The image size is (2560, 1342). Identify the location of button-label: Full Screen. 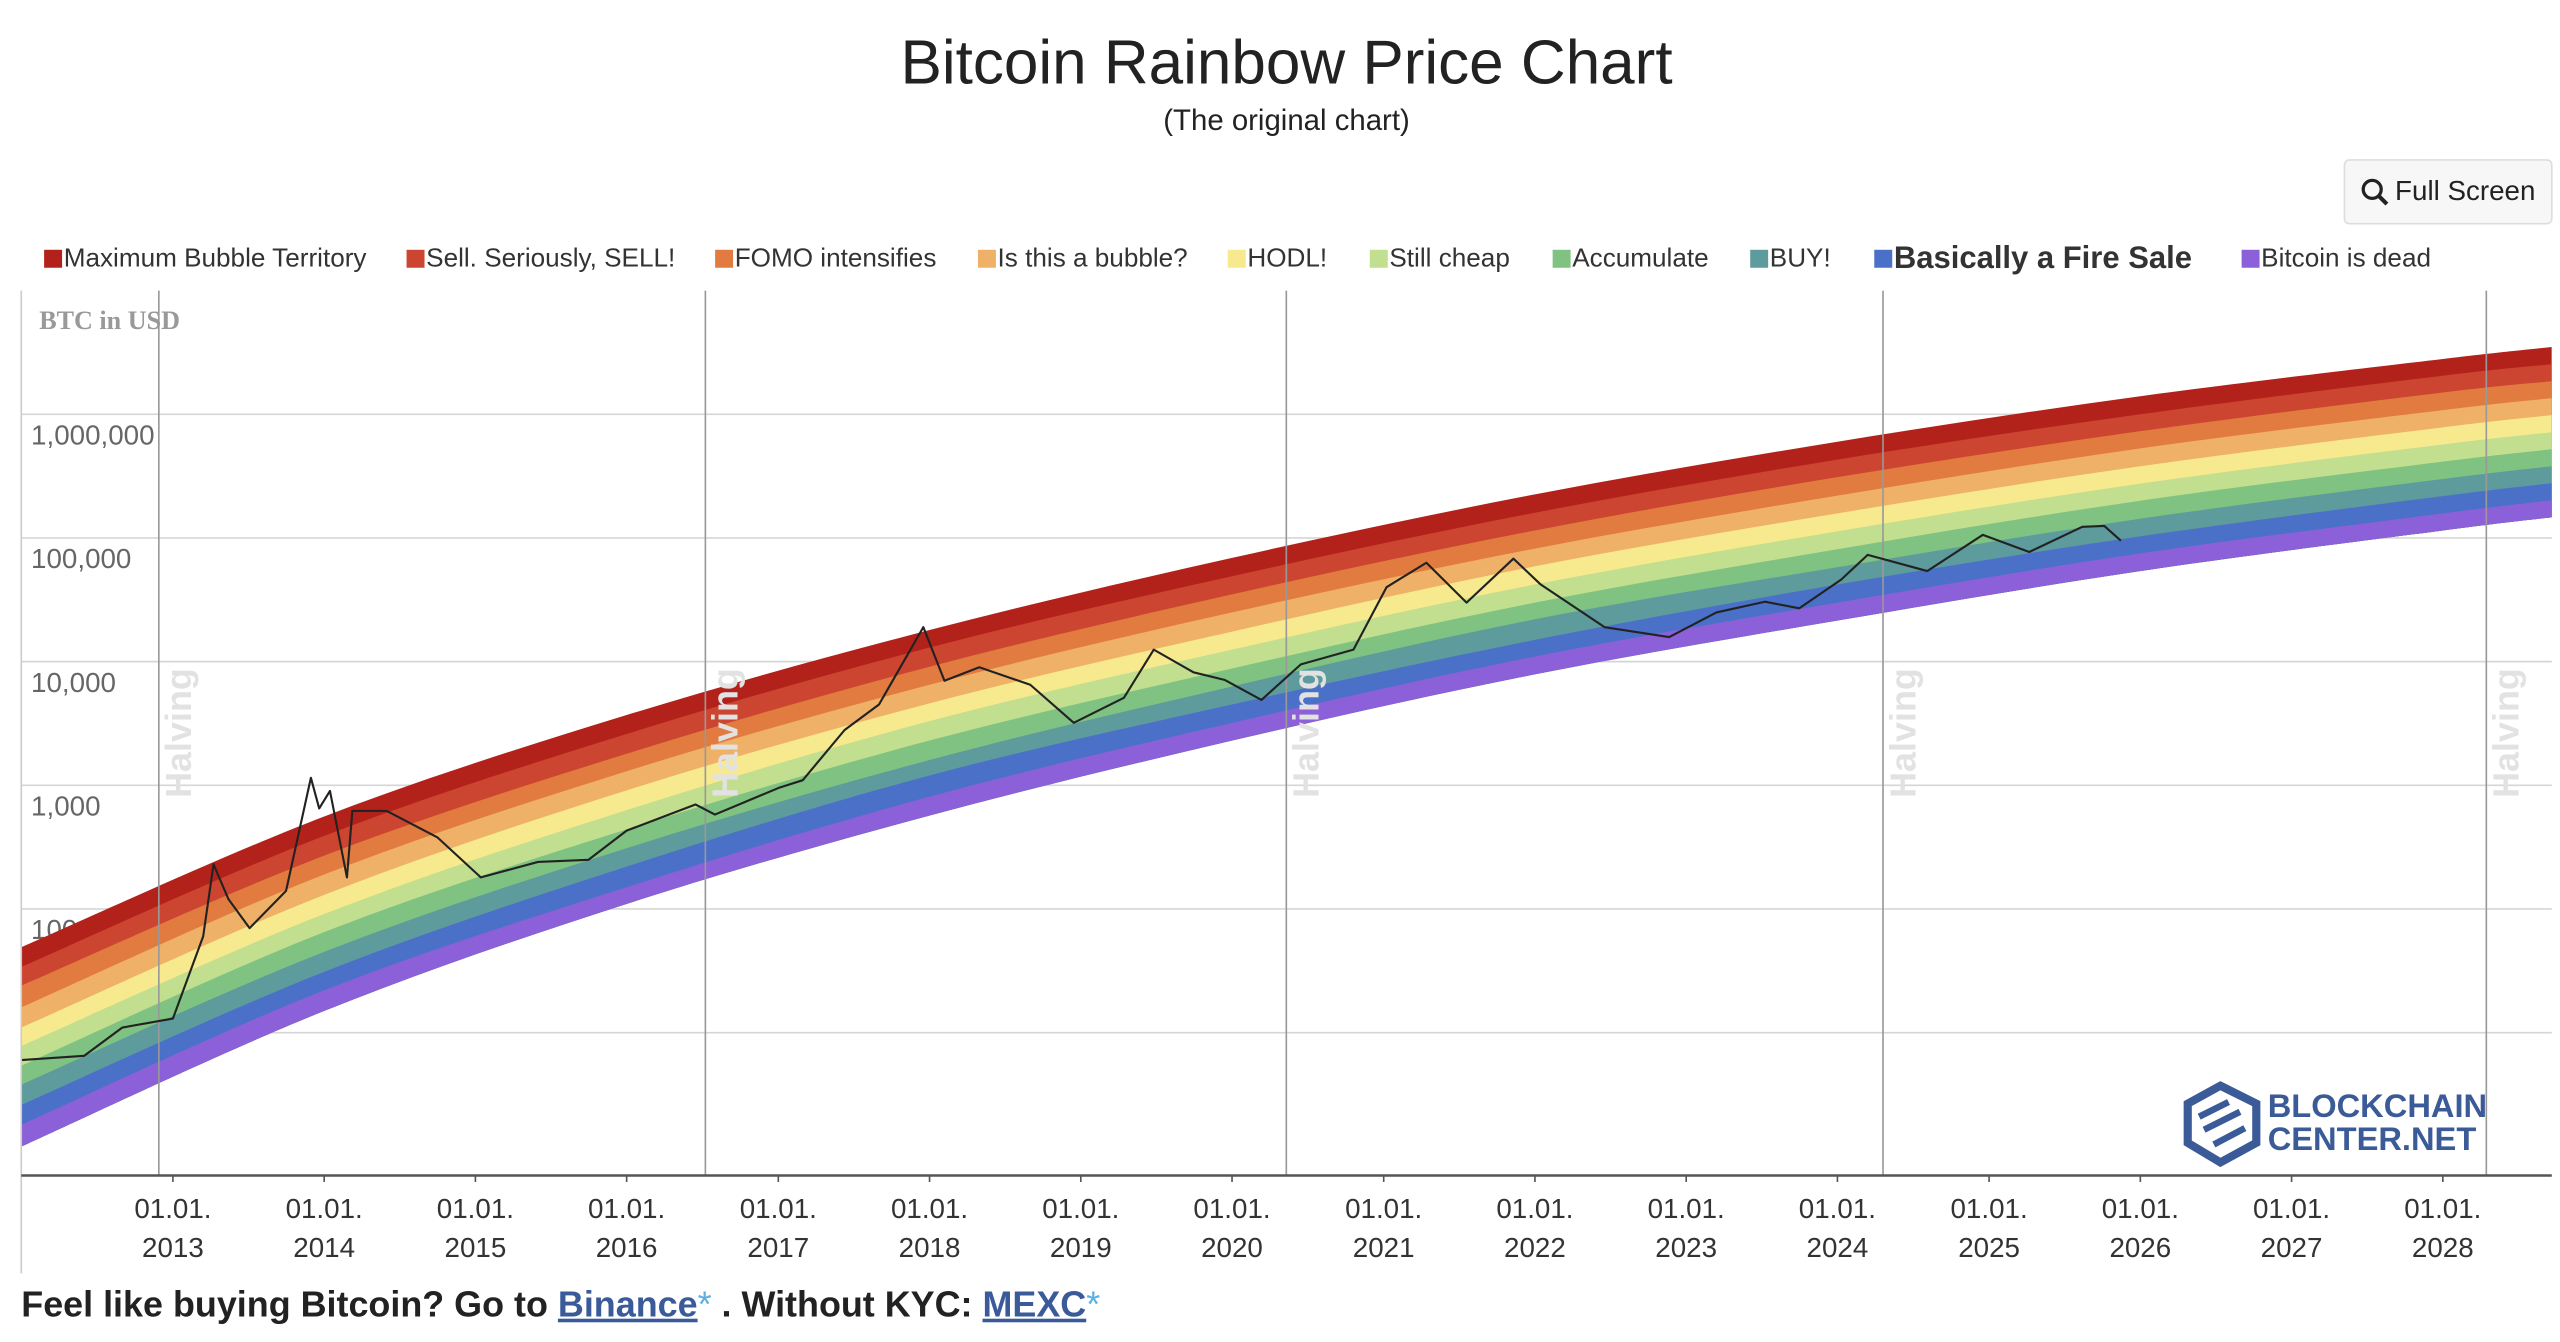
(2465, 190).